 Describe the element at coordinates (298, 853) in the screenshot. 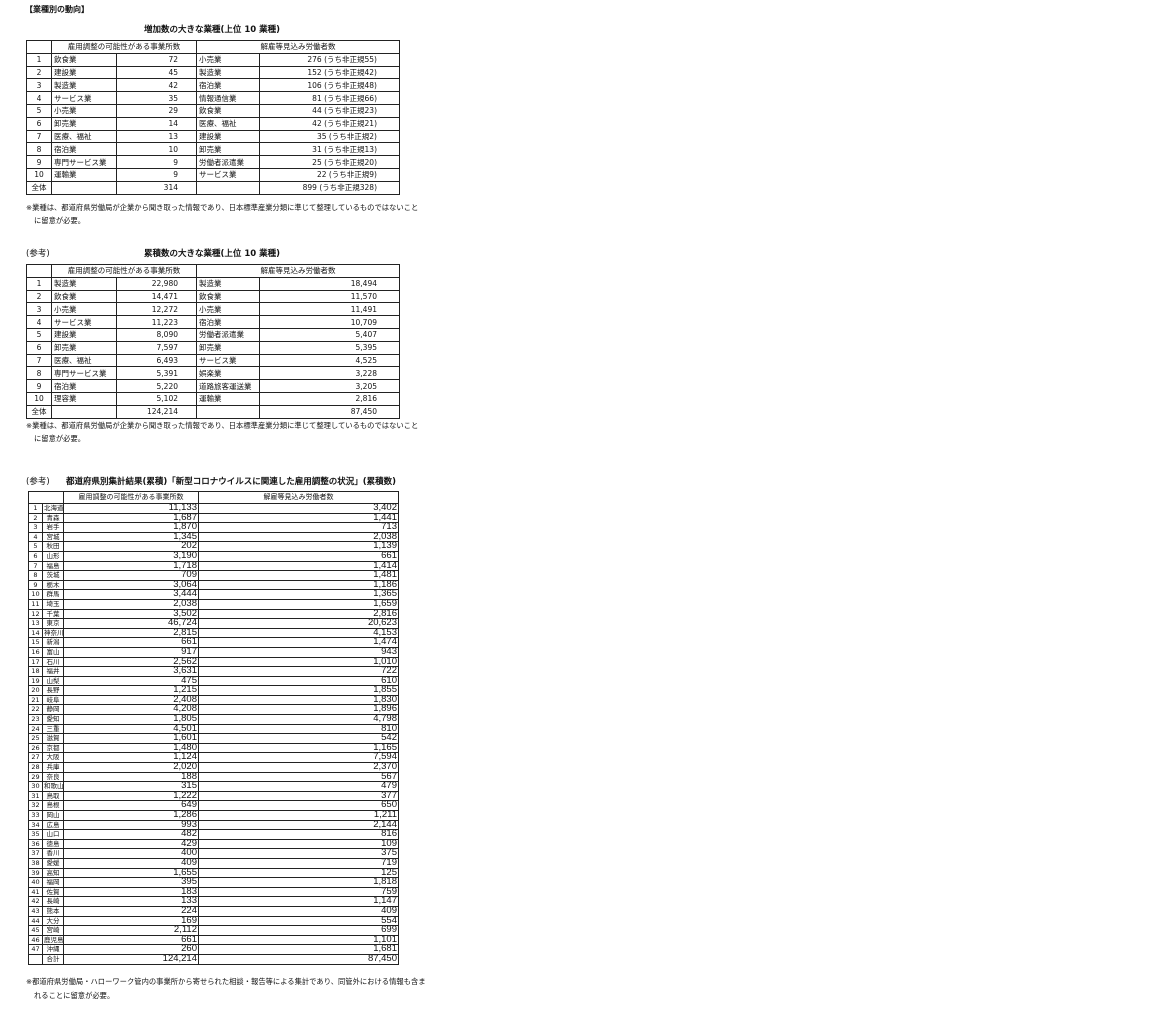

I see `workers-cell: 375` at that location.